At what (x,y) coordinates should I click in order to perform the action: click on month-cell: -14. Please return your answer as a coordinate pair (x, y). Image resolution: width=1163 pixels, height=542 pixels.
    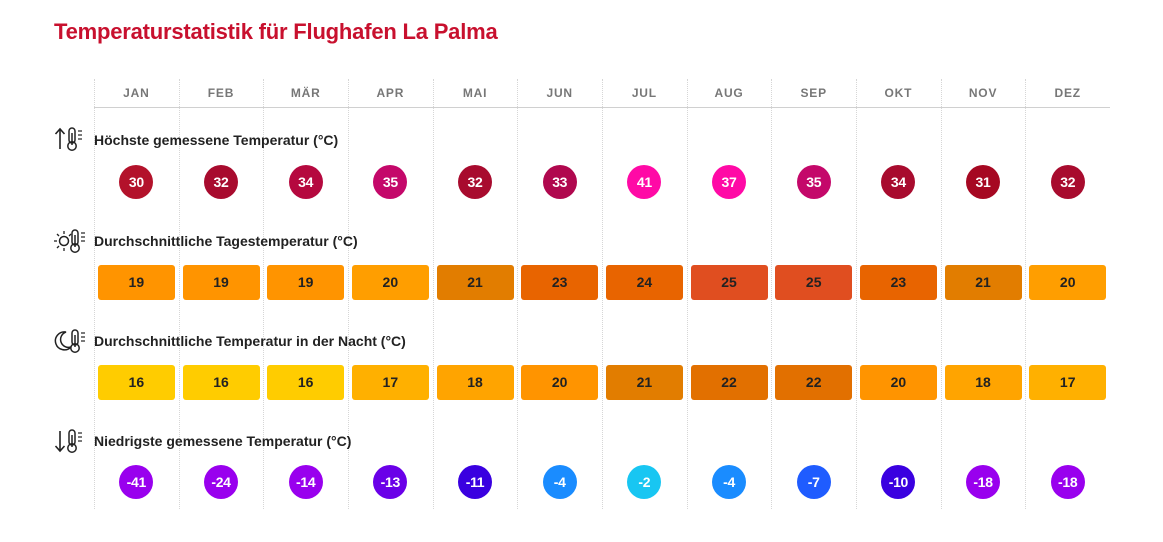
    Looking at the image, I should click on (305, 482).